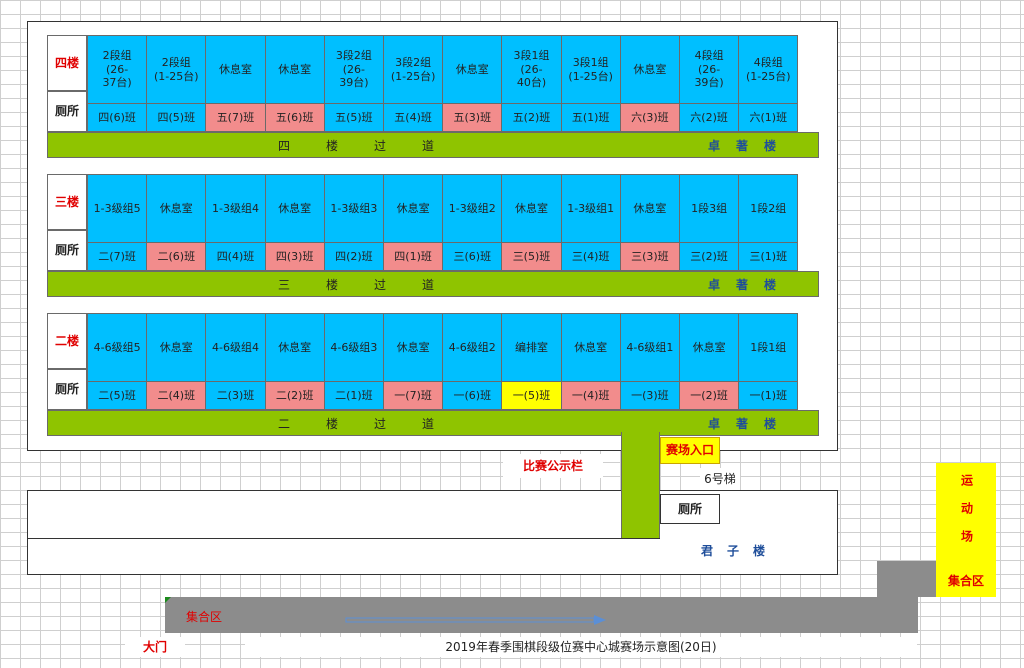  Describe the element at coordinates (374, 284) in the screenshot. I see `corridor-three-label: 三楼过道` at that location.